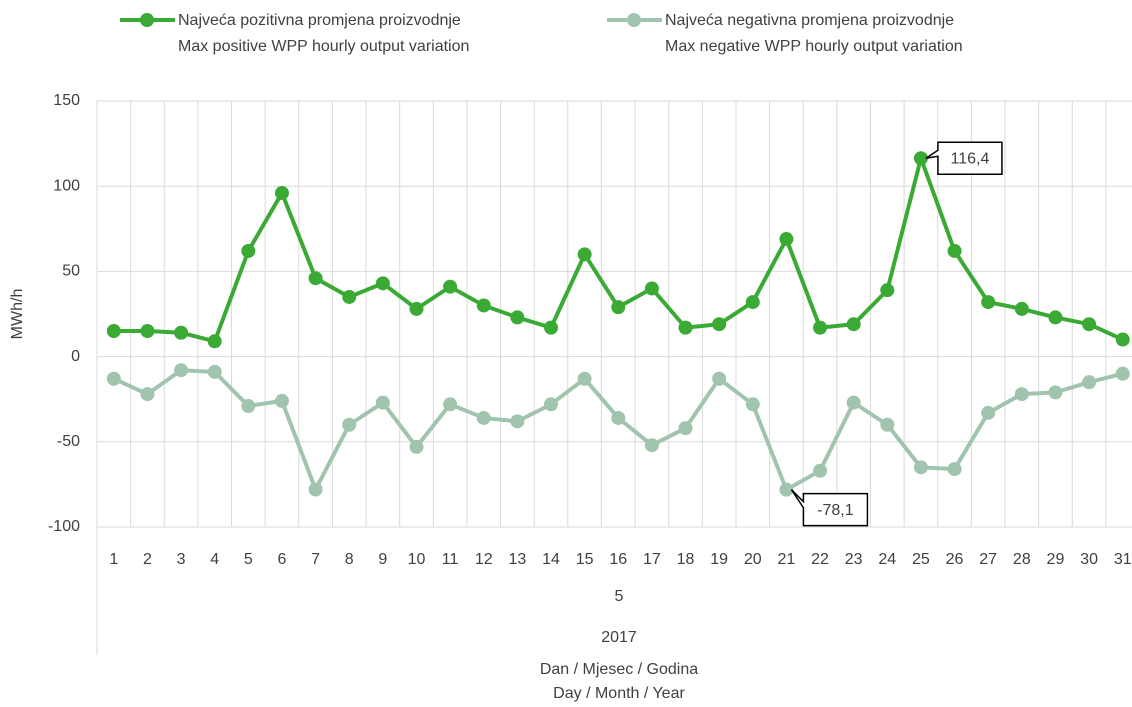 This screenshot has width=1132, height=707. Describe the element at coordinates (619, 669) in the screenshot. I see `x-axis-title: Dan / Mjesec / Godina` at that location.